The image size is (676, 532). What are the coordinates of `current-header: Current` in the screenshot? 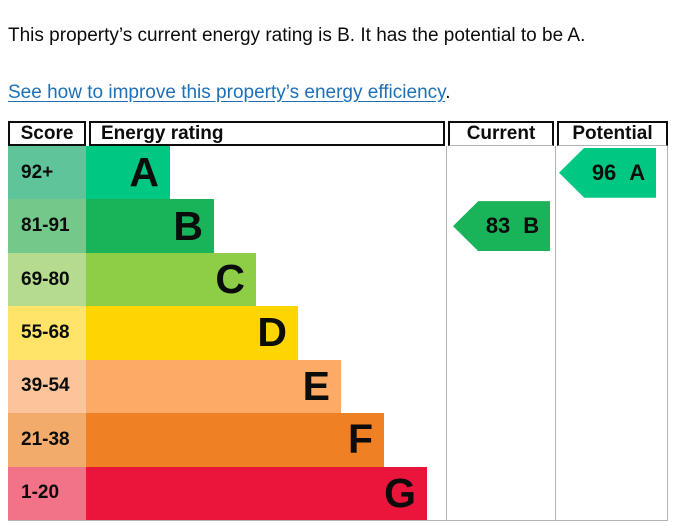 It's located at (501, 133).